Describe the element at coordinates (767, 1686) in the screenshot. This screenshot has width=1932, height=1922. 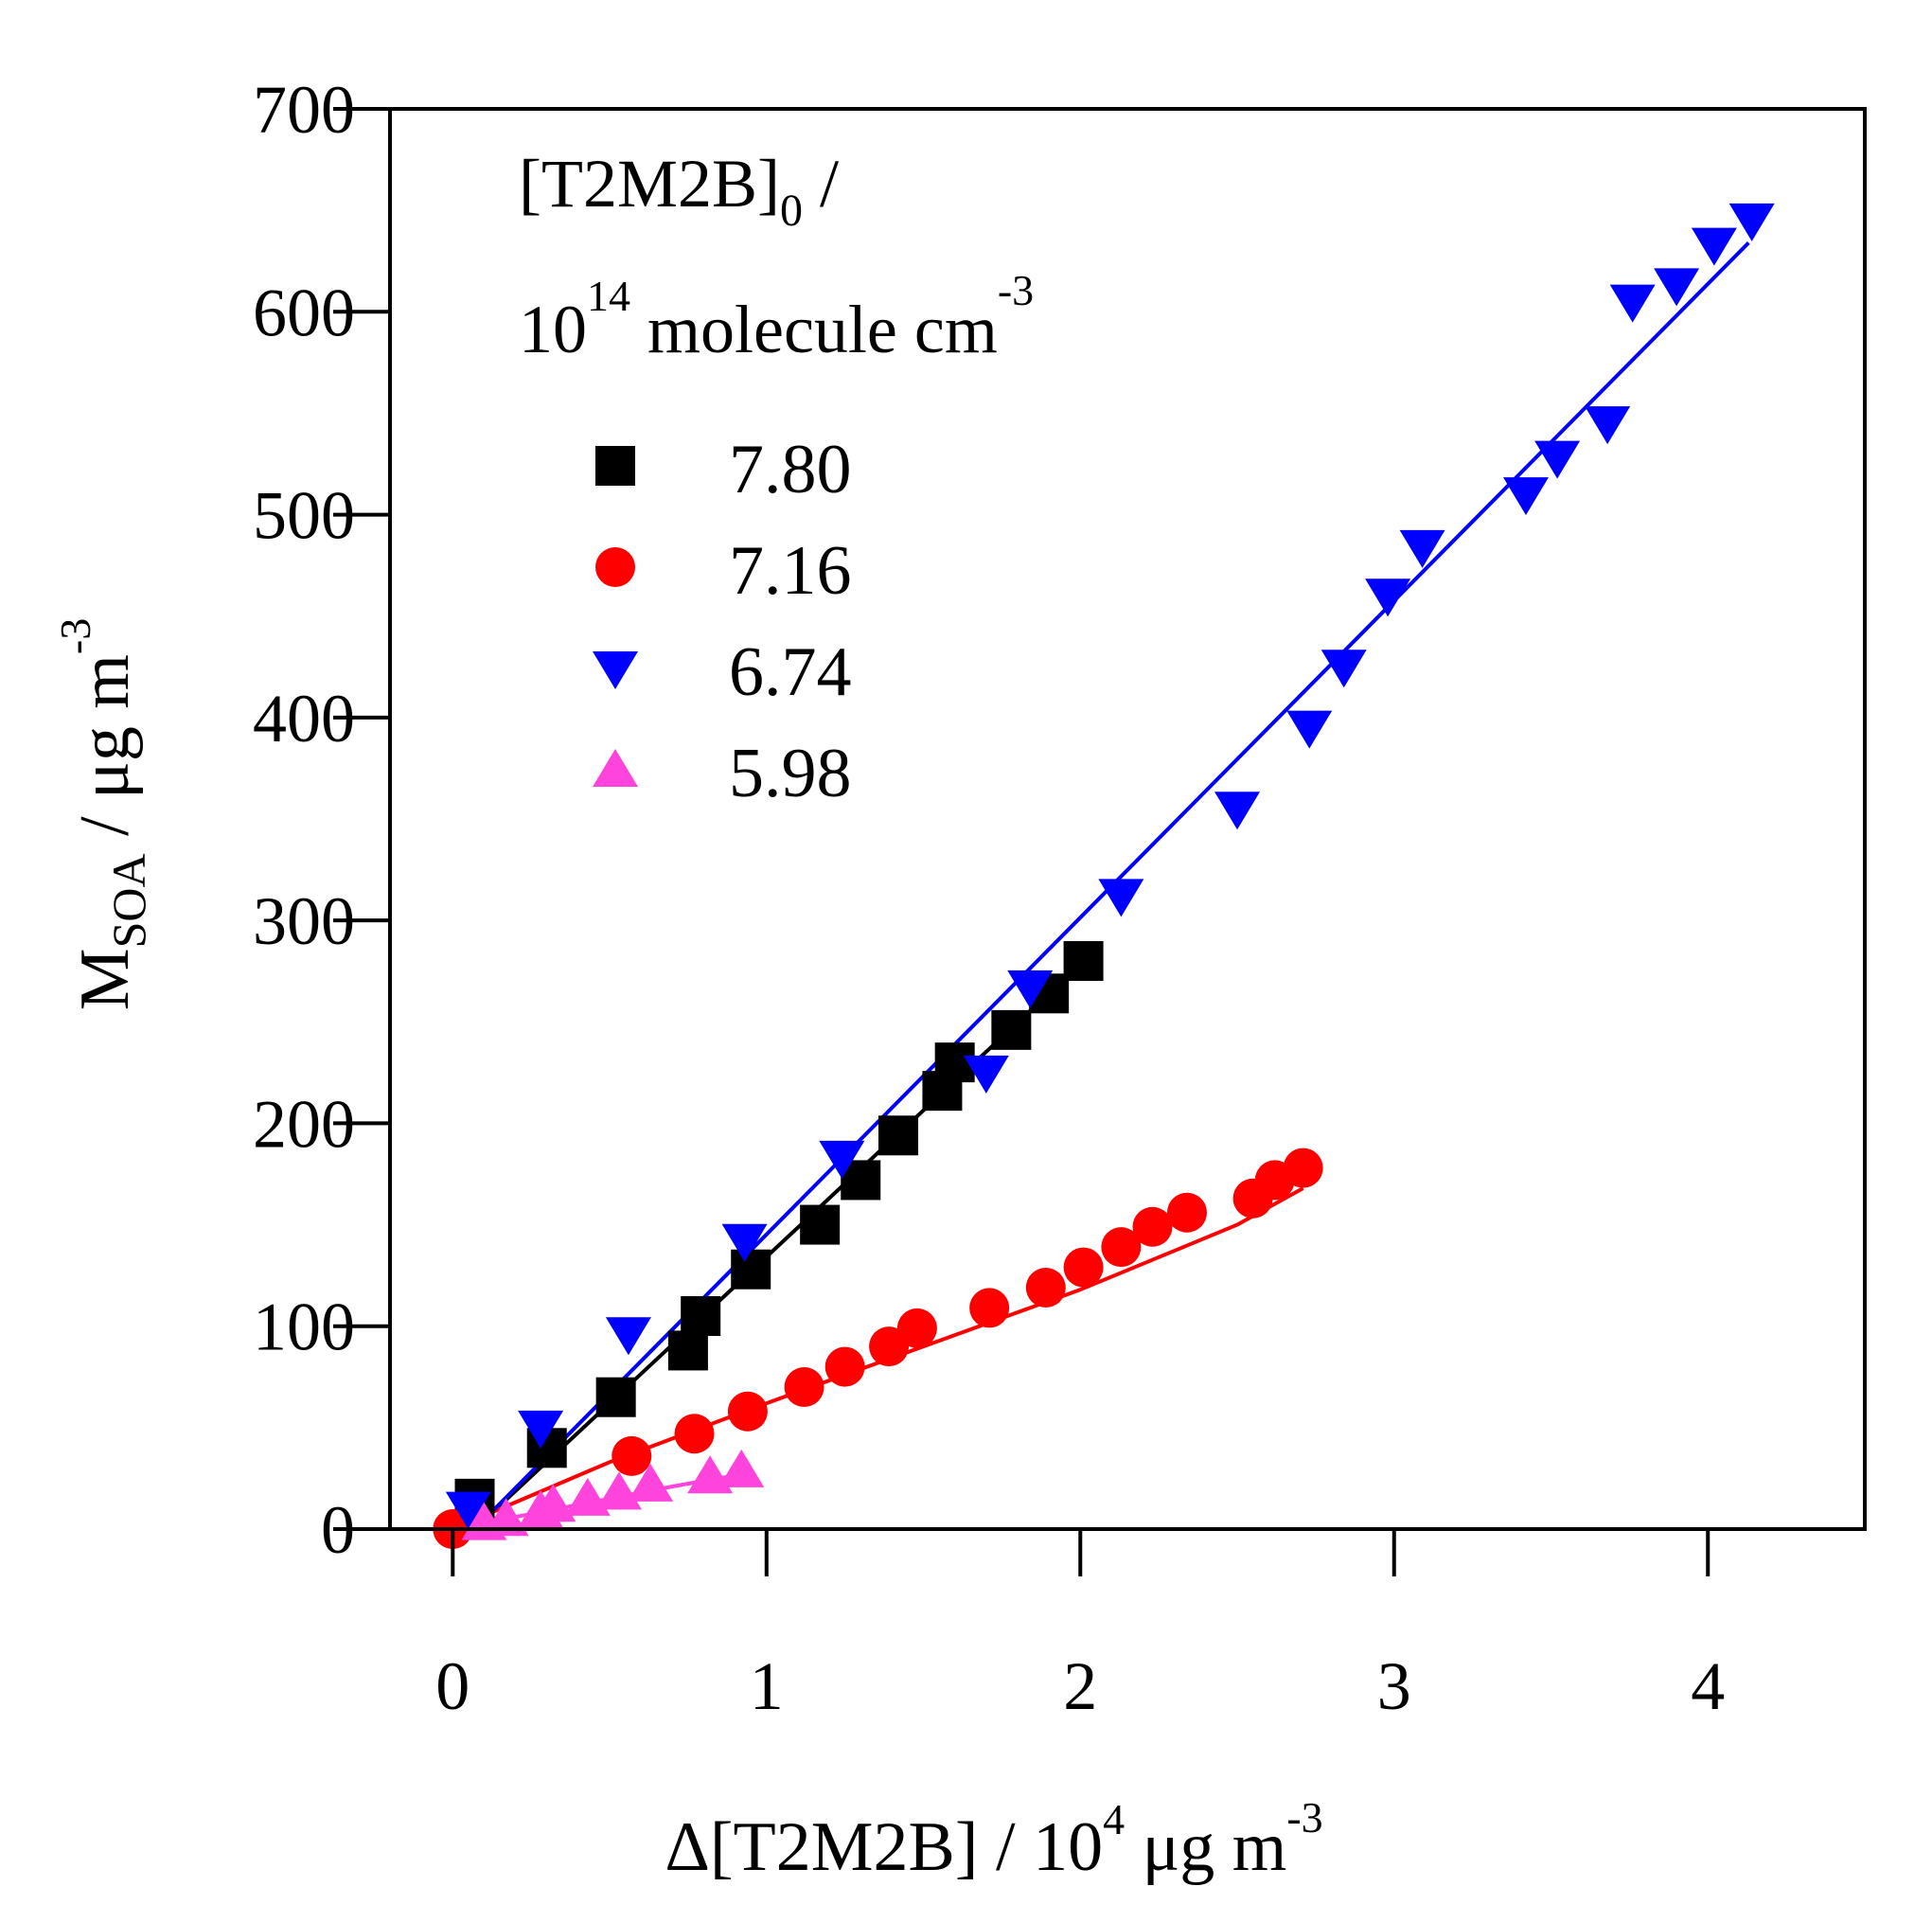
I see `x-tick-label: 1` at that location.